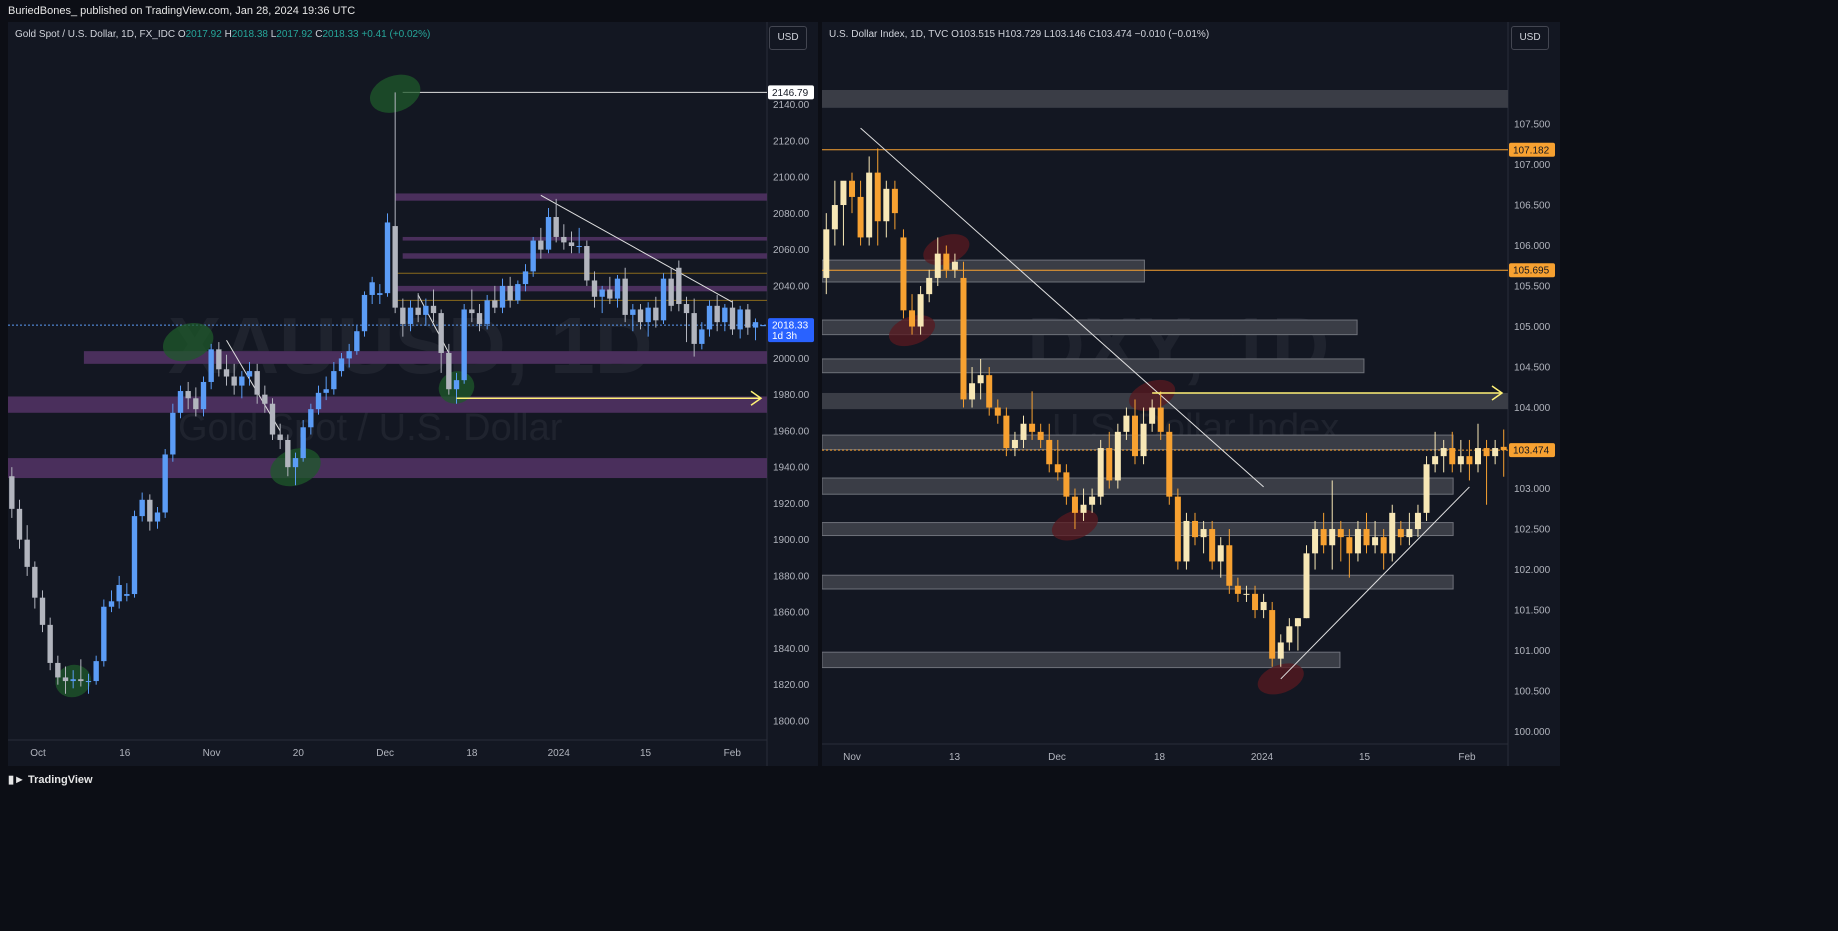  I want to click on dxy-watermark-ticker: DXY, 1D, so click(1178, 345).